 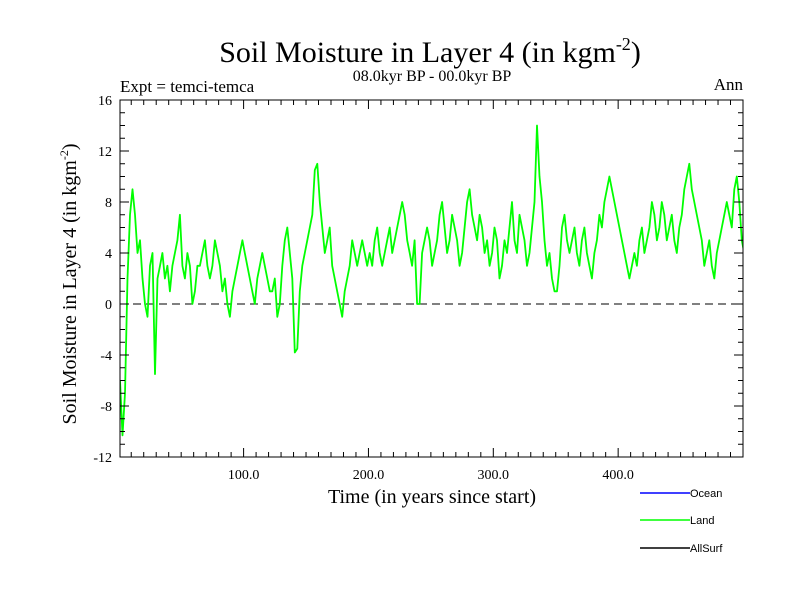 I want to click on expt-label: Expt = temci-temca, so click(x=187, y=86).